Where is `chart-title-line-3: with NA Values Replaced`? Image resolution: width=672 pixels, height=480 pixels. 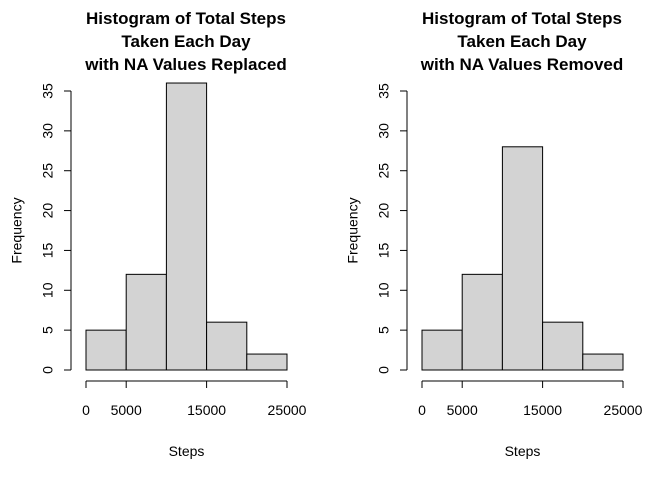 chart-title-line-3: with NA Values Replaced is located at coordinates (185, 64).